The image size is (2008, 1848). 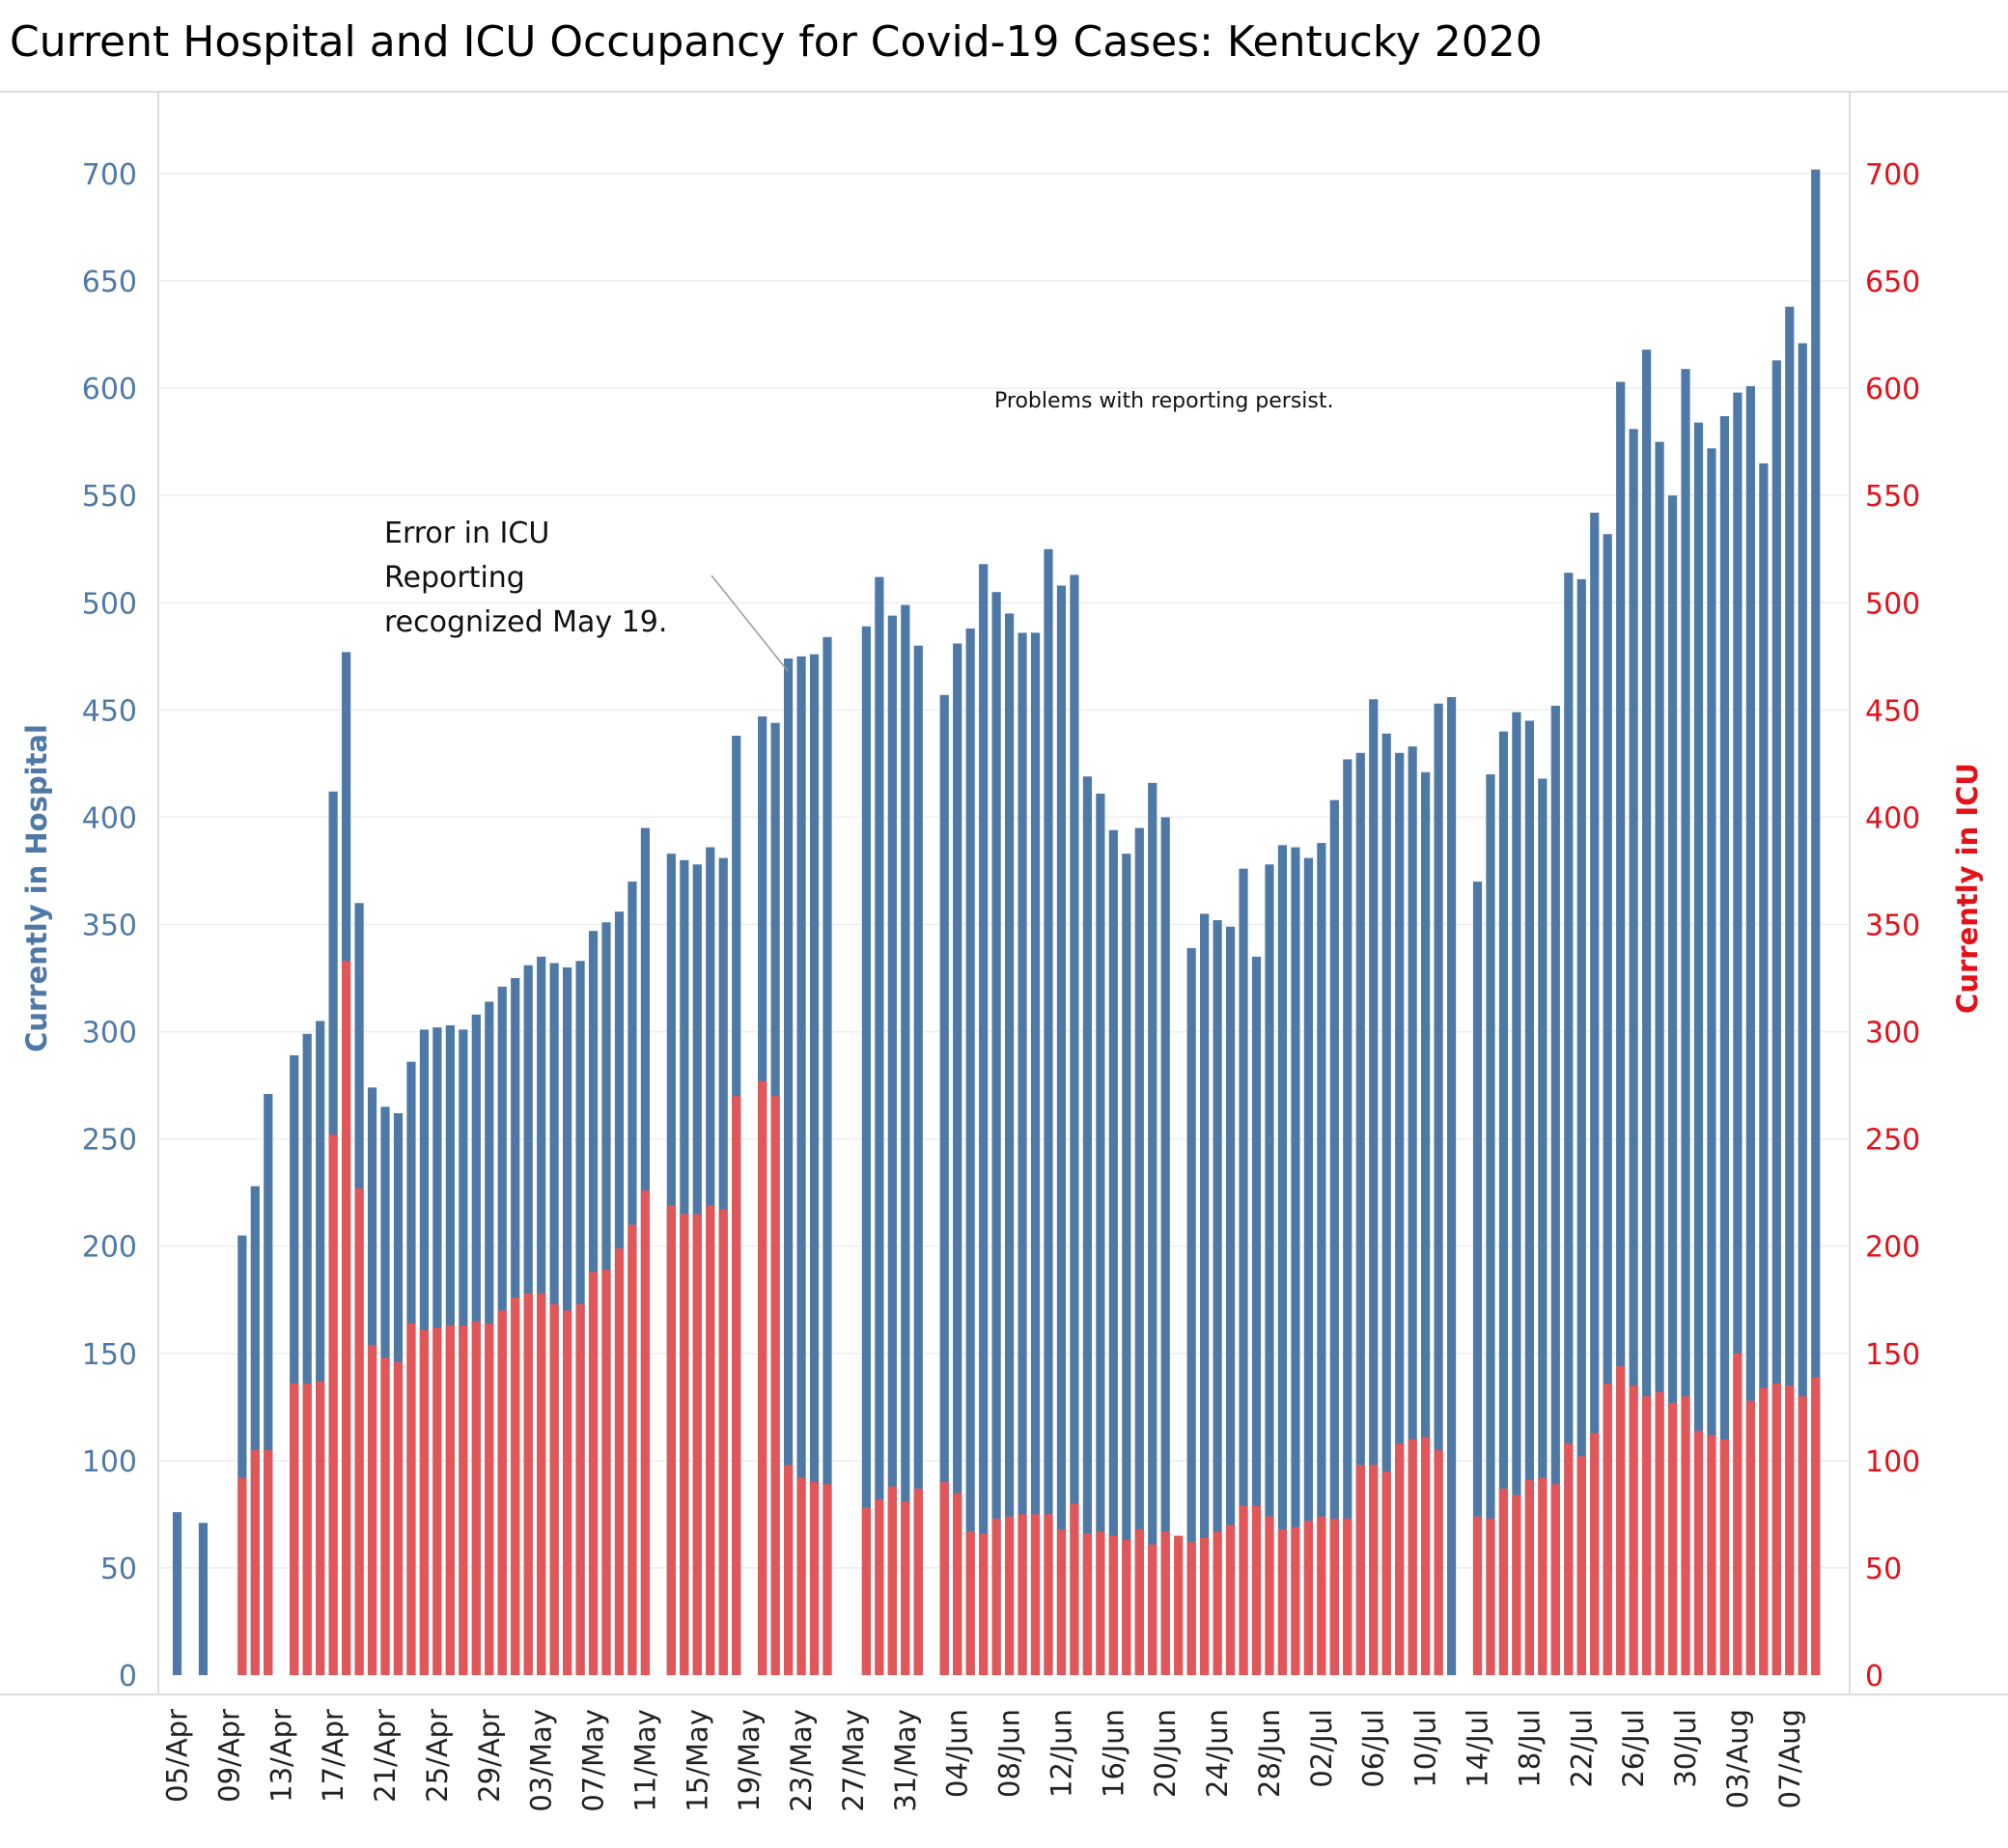 I want to click on y-axis-left-label: Currently in Hospital, so click(x=36, y=888).